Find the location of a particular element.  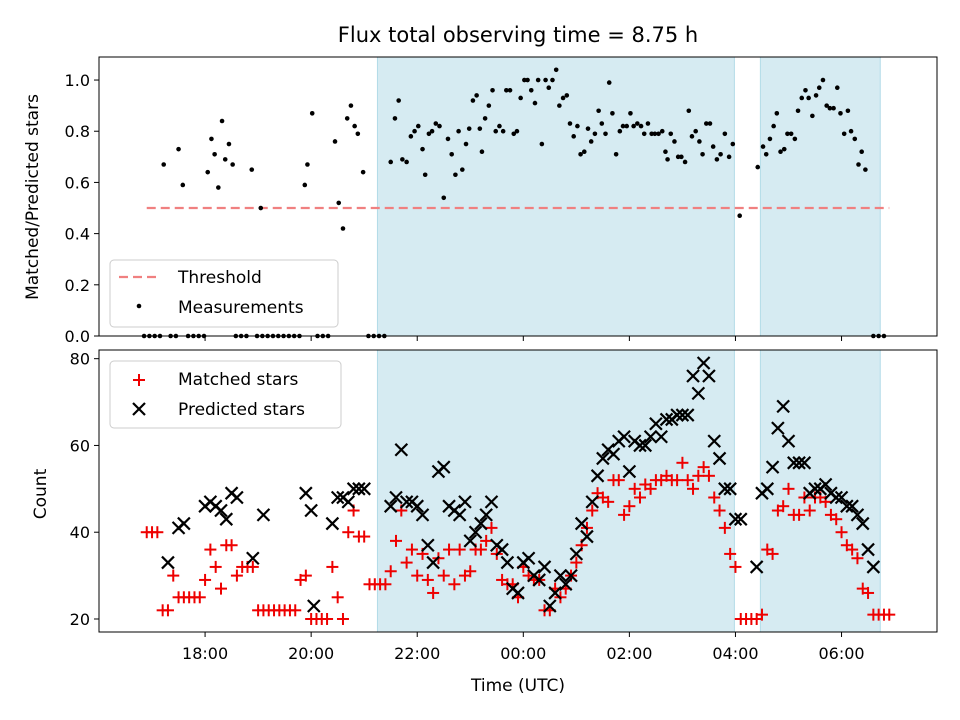

xtick-label: 00:00 is located at coordinates (523, 653).